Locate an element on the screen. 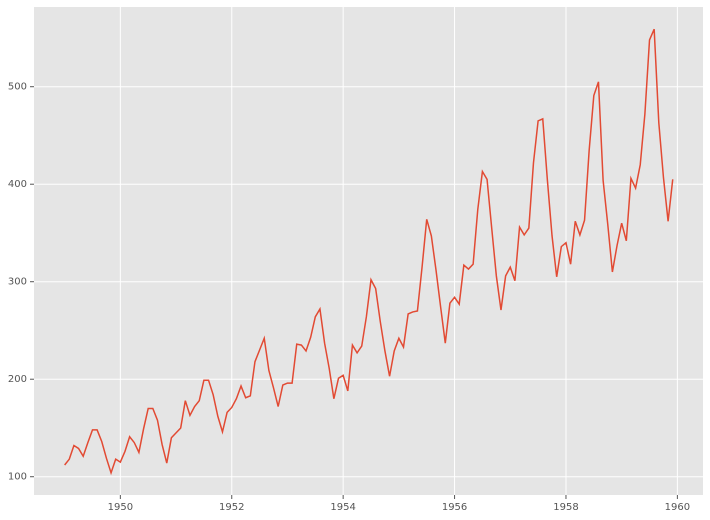  x-tick-label: 1954 is located at coordinates (342, 507).